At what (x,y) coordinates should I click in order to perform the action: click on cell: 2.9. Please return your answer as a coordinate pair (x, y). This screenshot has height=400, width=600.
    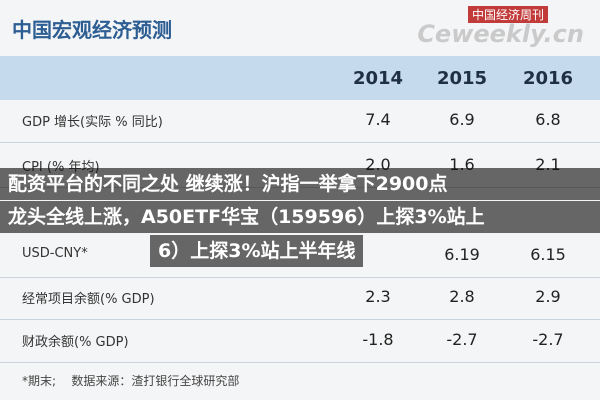
    Looking at the image, I should click on (548, 296).